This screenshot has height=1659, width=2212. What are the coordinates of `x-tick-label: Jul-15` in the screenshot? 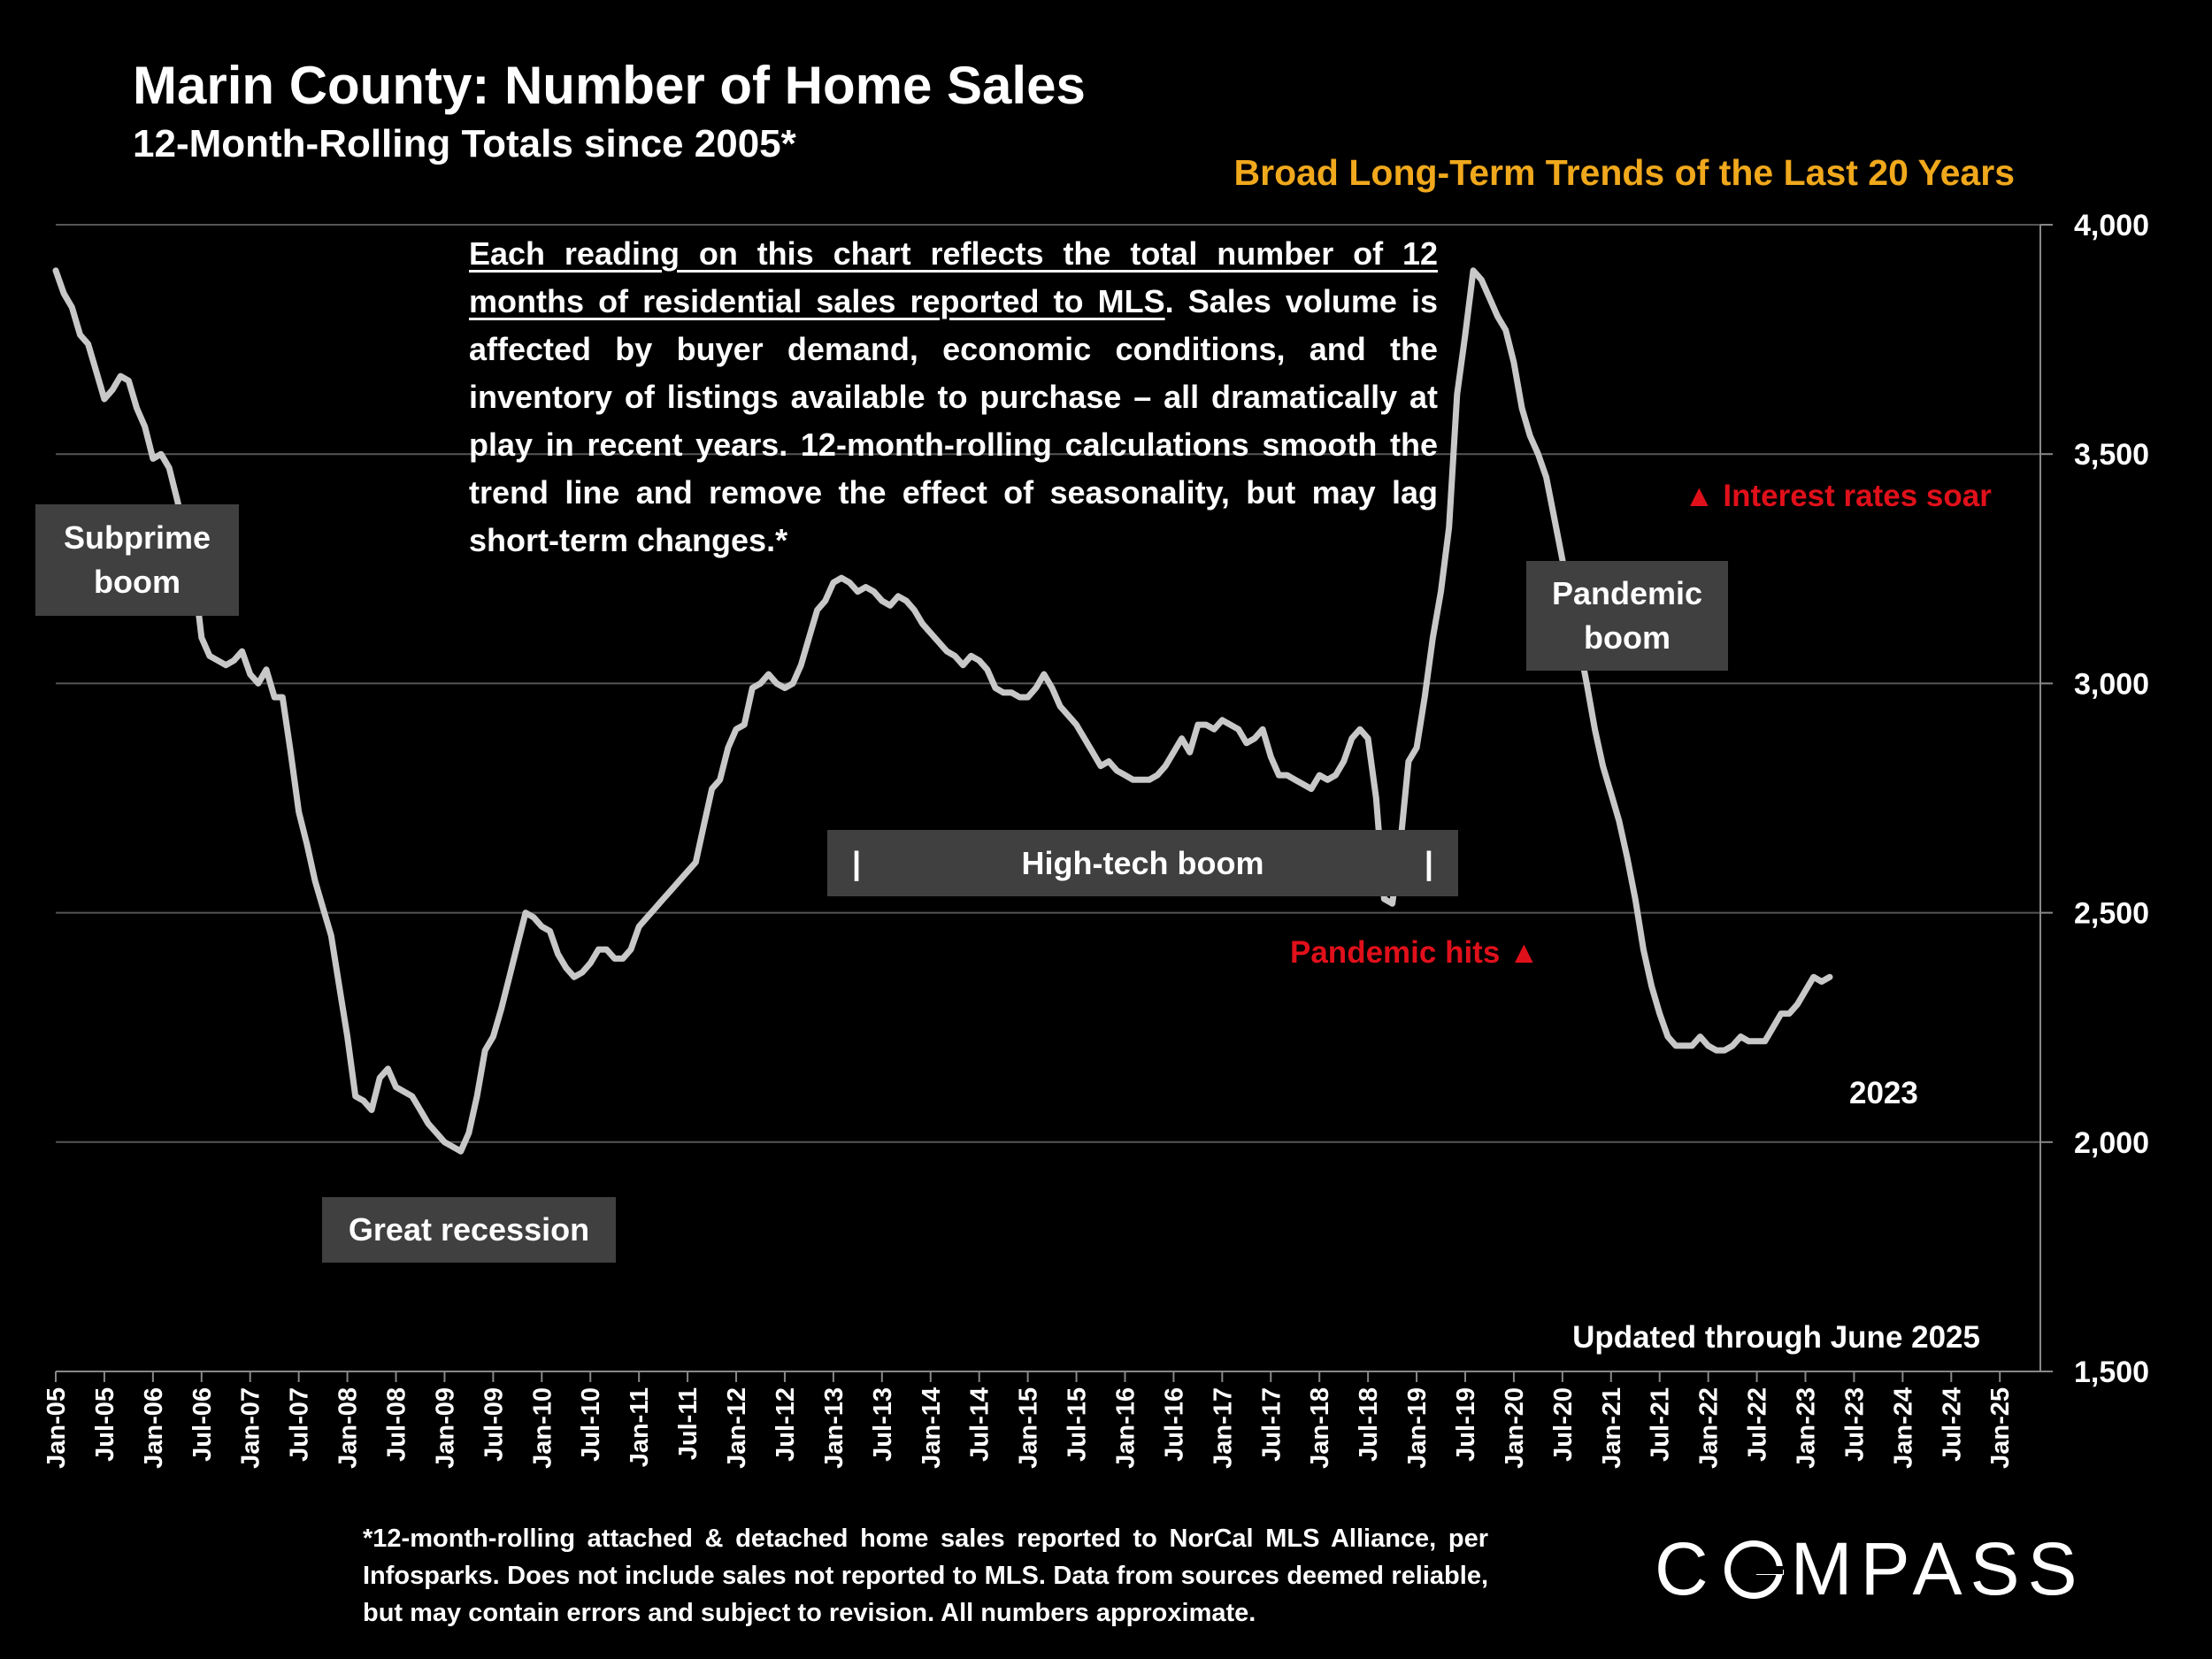 It's located at (1078, 1424).